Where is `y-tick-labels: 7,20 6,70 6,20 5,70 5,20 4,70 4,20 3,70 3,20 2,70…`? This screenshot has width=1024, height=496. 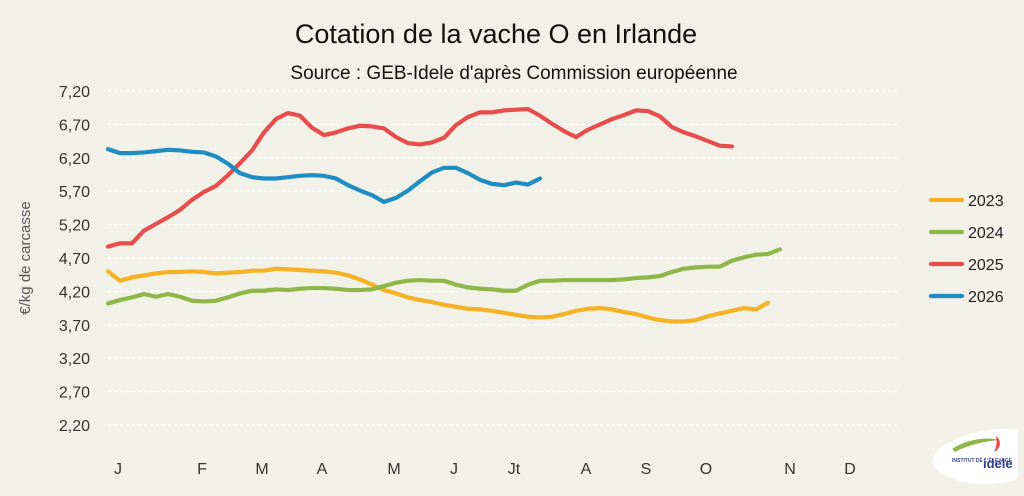 y-tick-labels: 7,20 6,70 6,20 5,70 5,20 4,70 4,20 3,70 3,20 2,70… is located at coordinates (74, 259).